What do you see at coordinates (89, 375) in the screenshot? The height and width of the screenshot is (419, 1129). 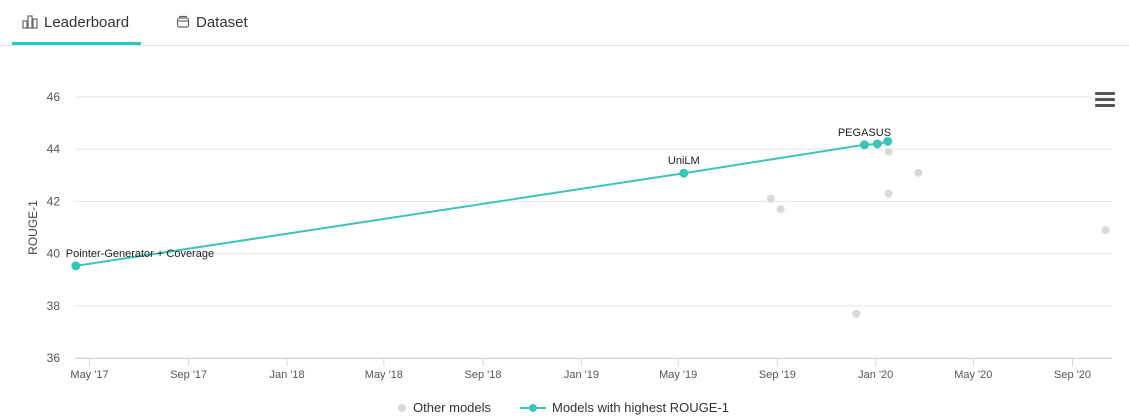 I see `x-tick-label: May '17` at bounding box center [89, 375].